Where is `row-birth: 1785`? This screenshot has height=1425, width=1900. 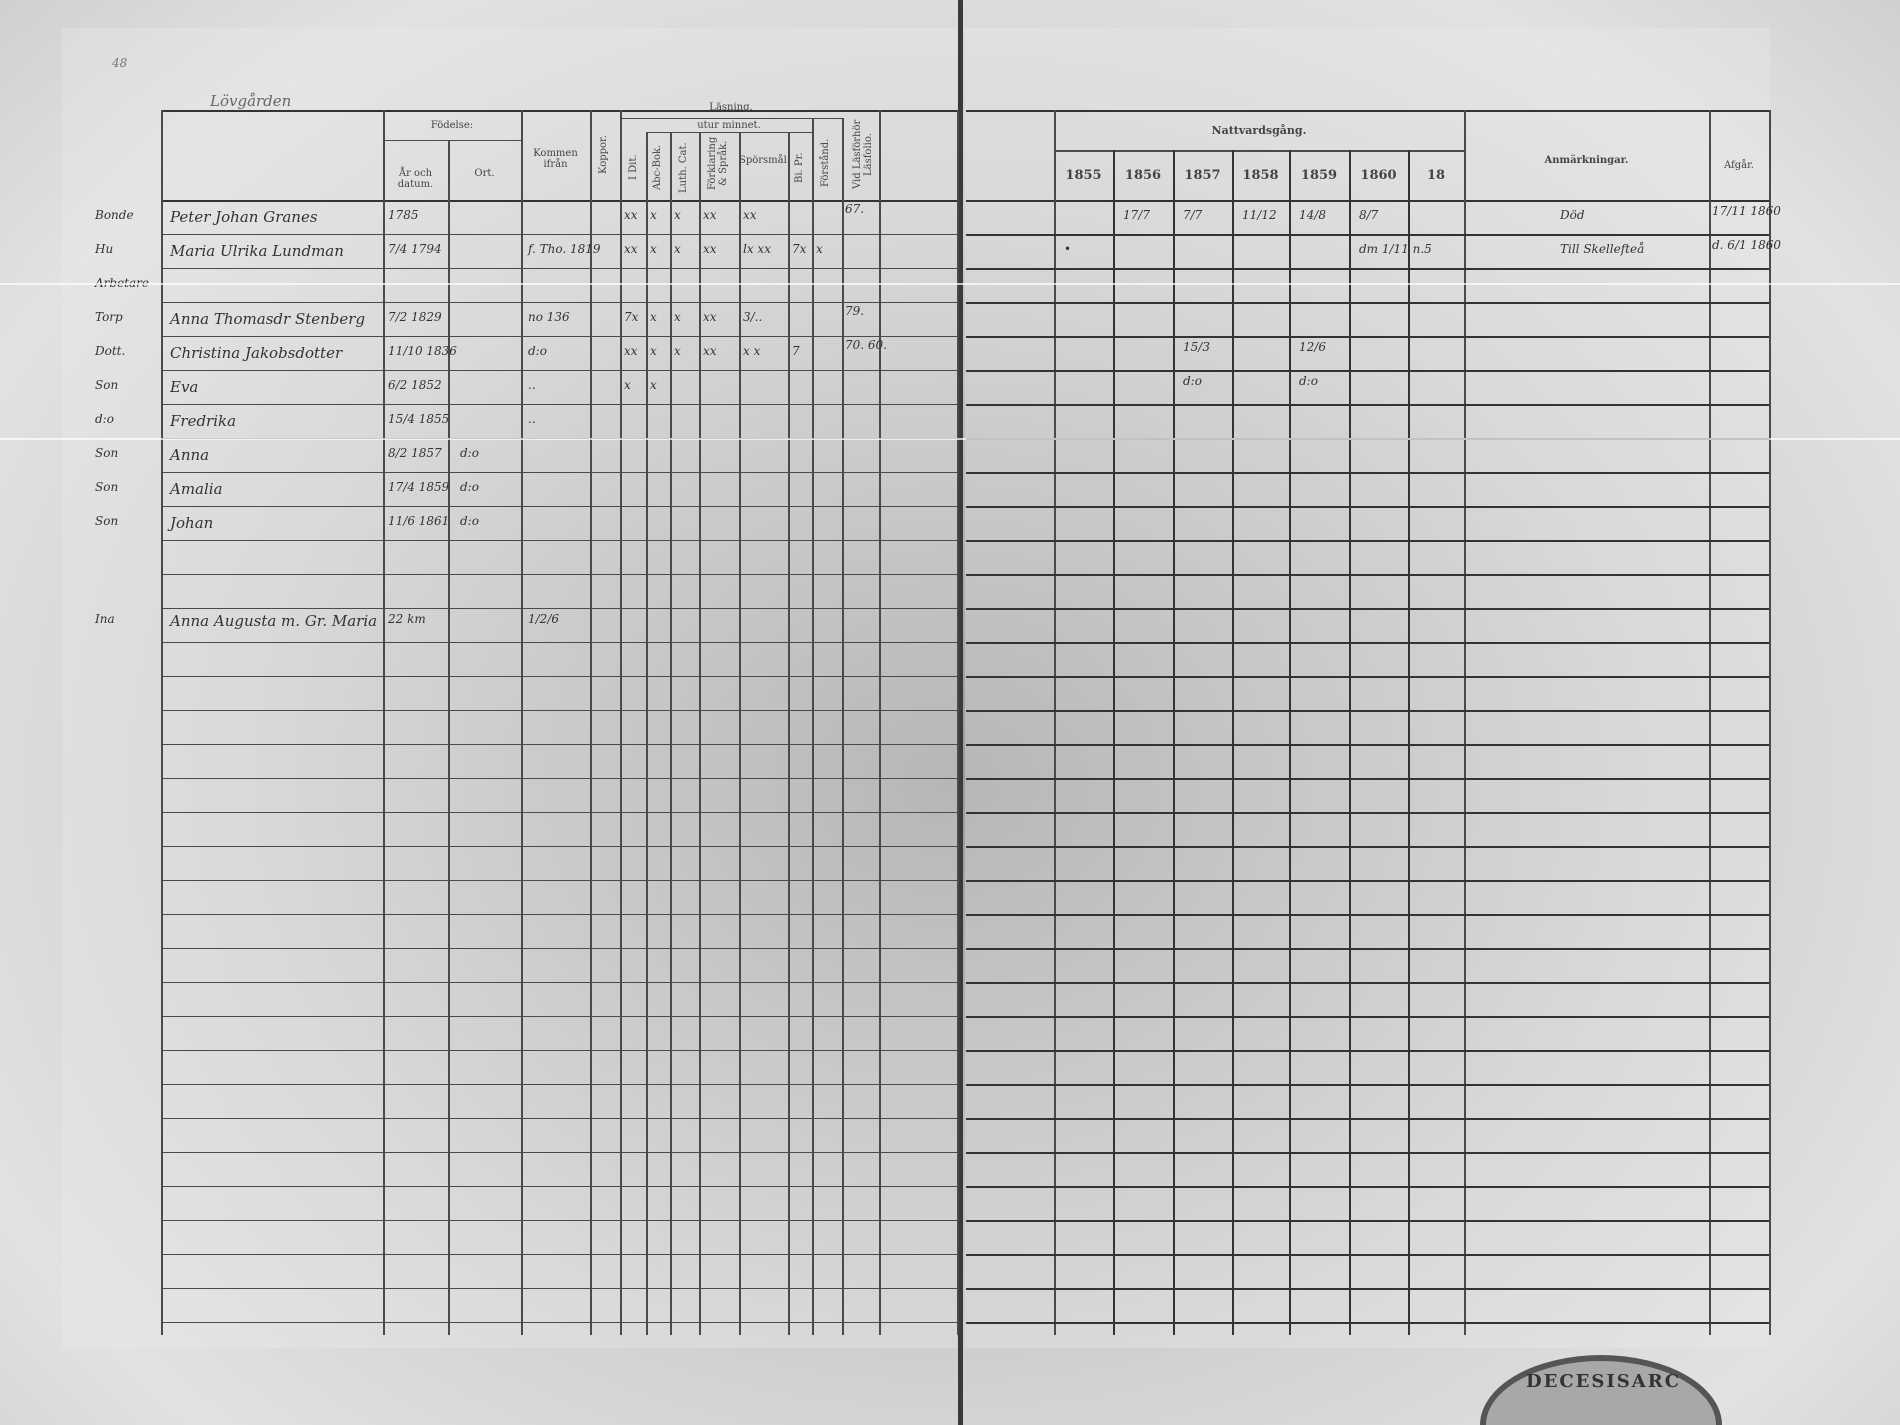
row-birth: 1785 is located at coordinates (403, 215).